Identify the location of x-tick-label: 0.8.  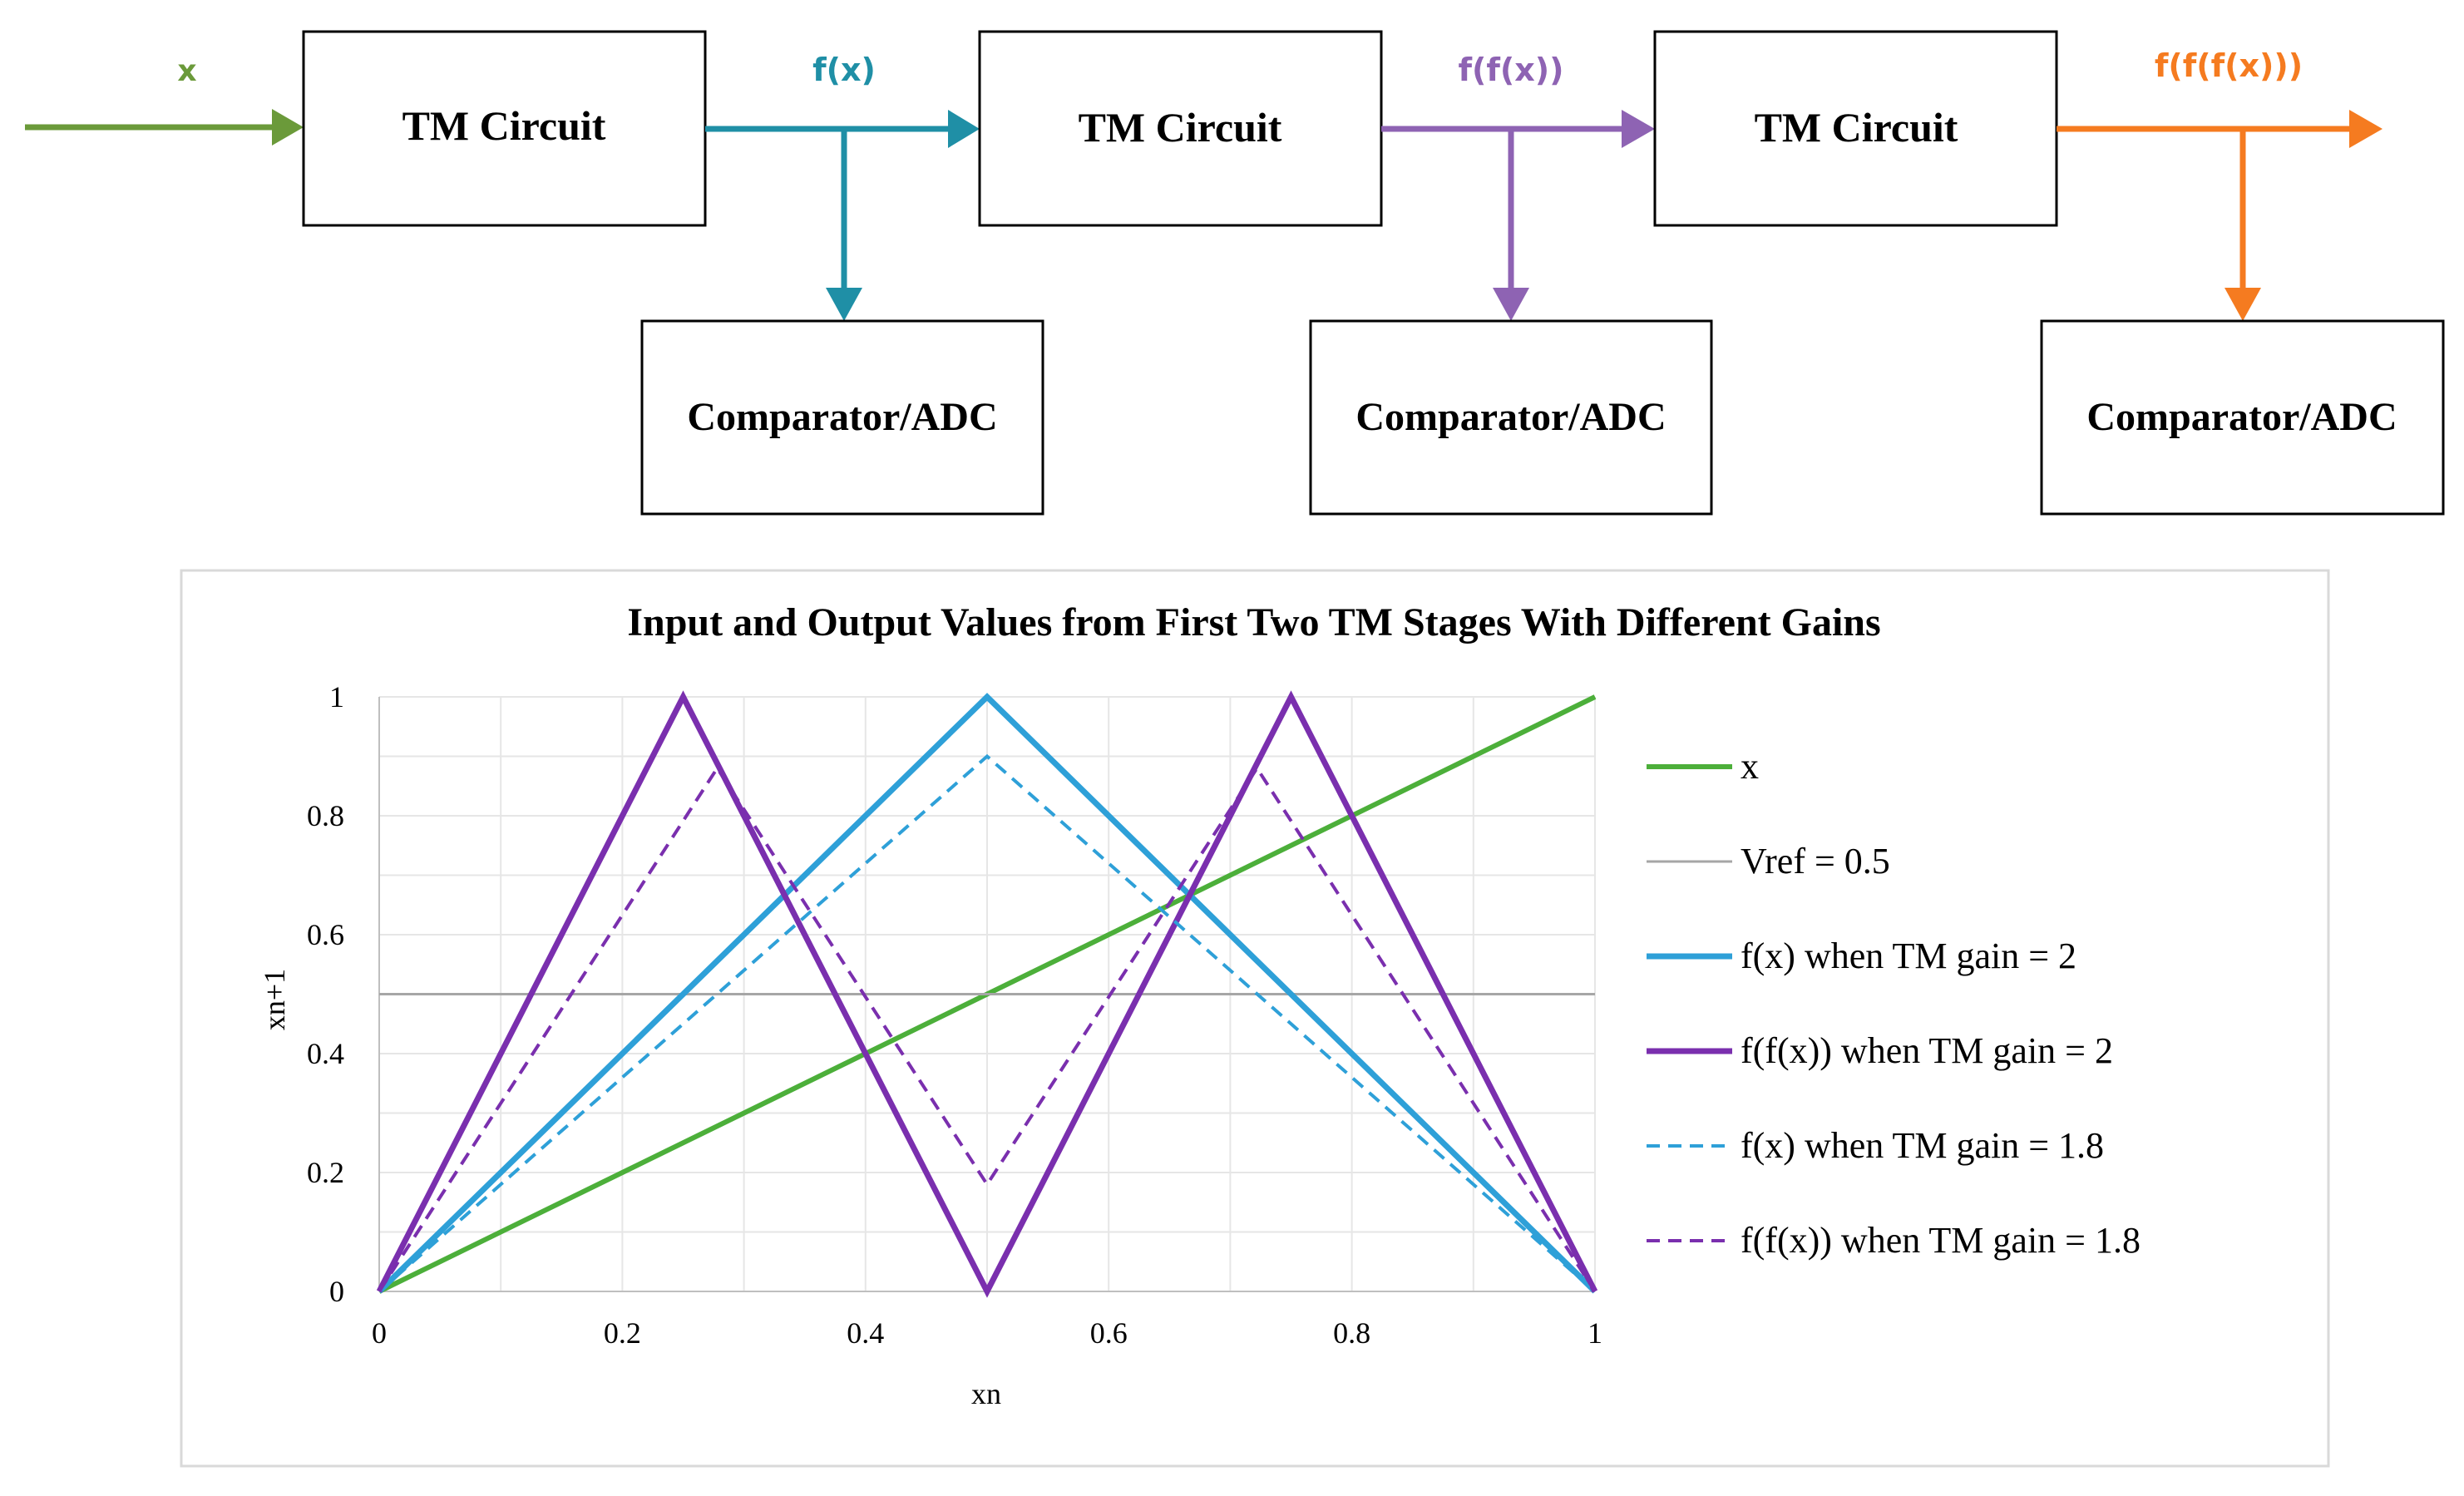
(1351, 1333).